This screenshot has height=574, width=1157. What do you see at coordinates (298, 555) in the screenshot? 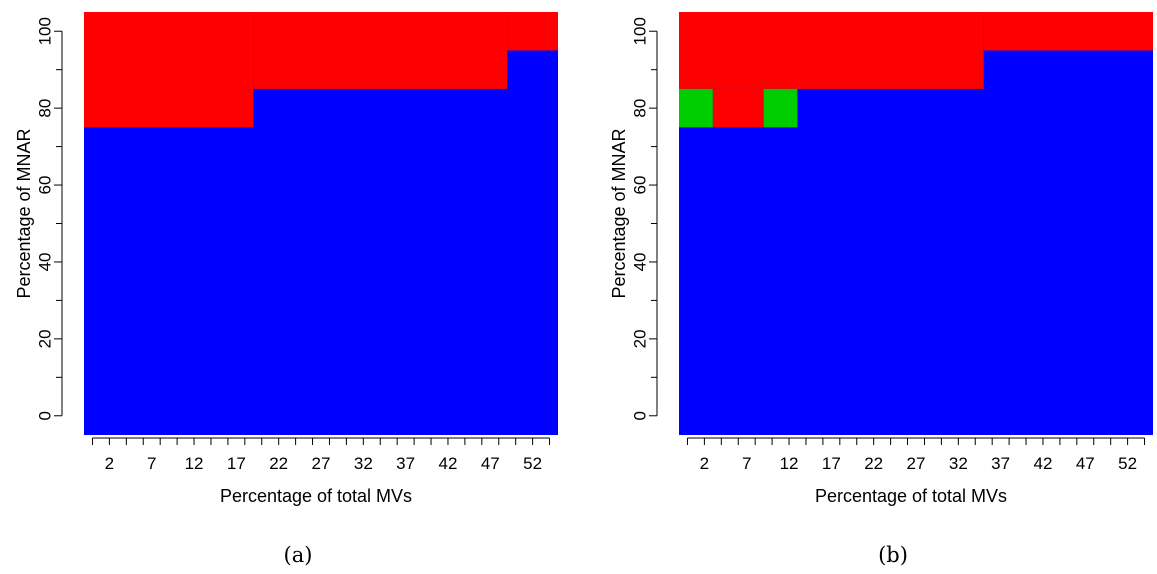
I see `panel-caption: (a)` at bounding box center [298, 555].